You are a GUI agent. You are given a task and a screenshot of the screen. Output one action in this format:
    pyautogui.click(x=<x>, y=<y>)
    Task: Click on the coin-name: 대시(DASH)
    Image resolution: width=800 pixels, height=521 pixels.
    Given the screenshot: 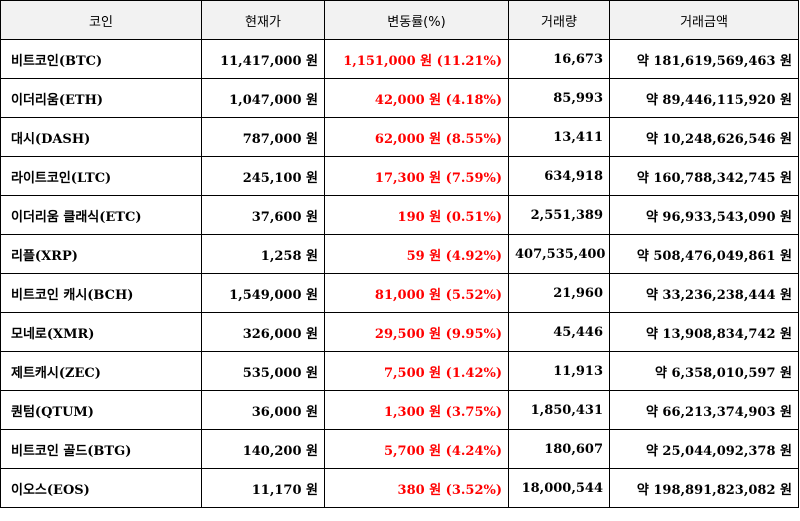 What is the action you would take?
    pyautogui.click(x=101, y=137)
    